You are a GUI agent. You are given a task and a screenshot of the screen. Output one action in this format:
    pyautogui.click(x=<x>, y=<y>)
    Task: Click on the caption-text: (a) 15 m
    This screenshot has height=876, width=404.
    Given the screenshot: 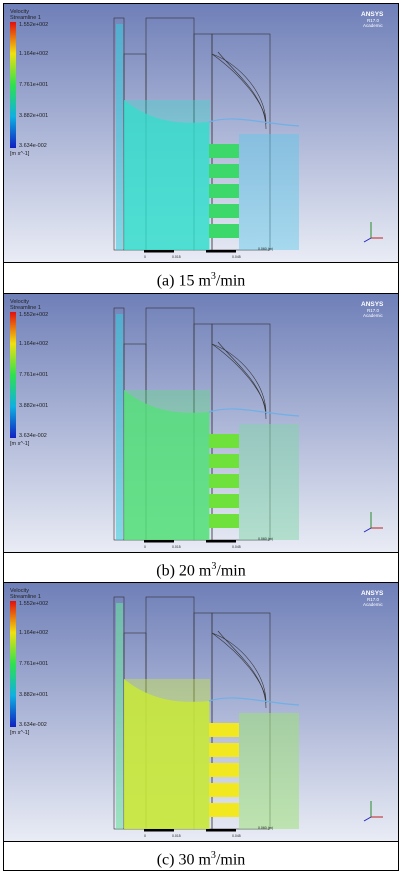 What is the action you would take?
    pyautogui.click(x=183, y=281)
    